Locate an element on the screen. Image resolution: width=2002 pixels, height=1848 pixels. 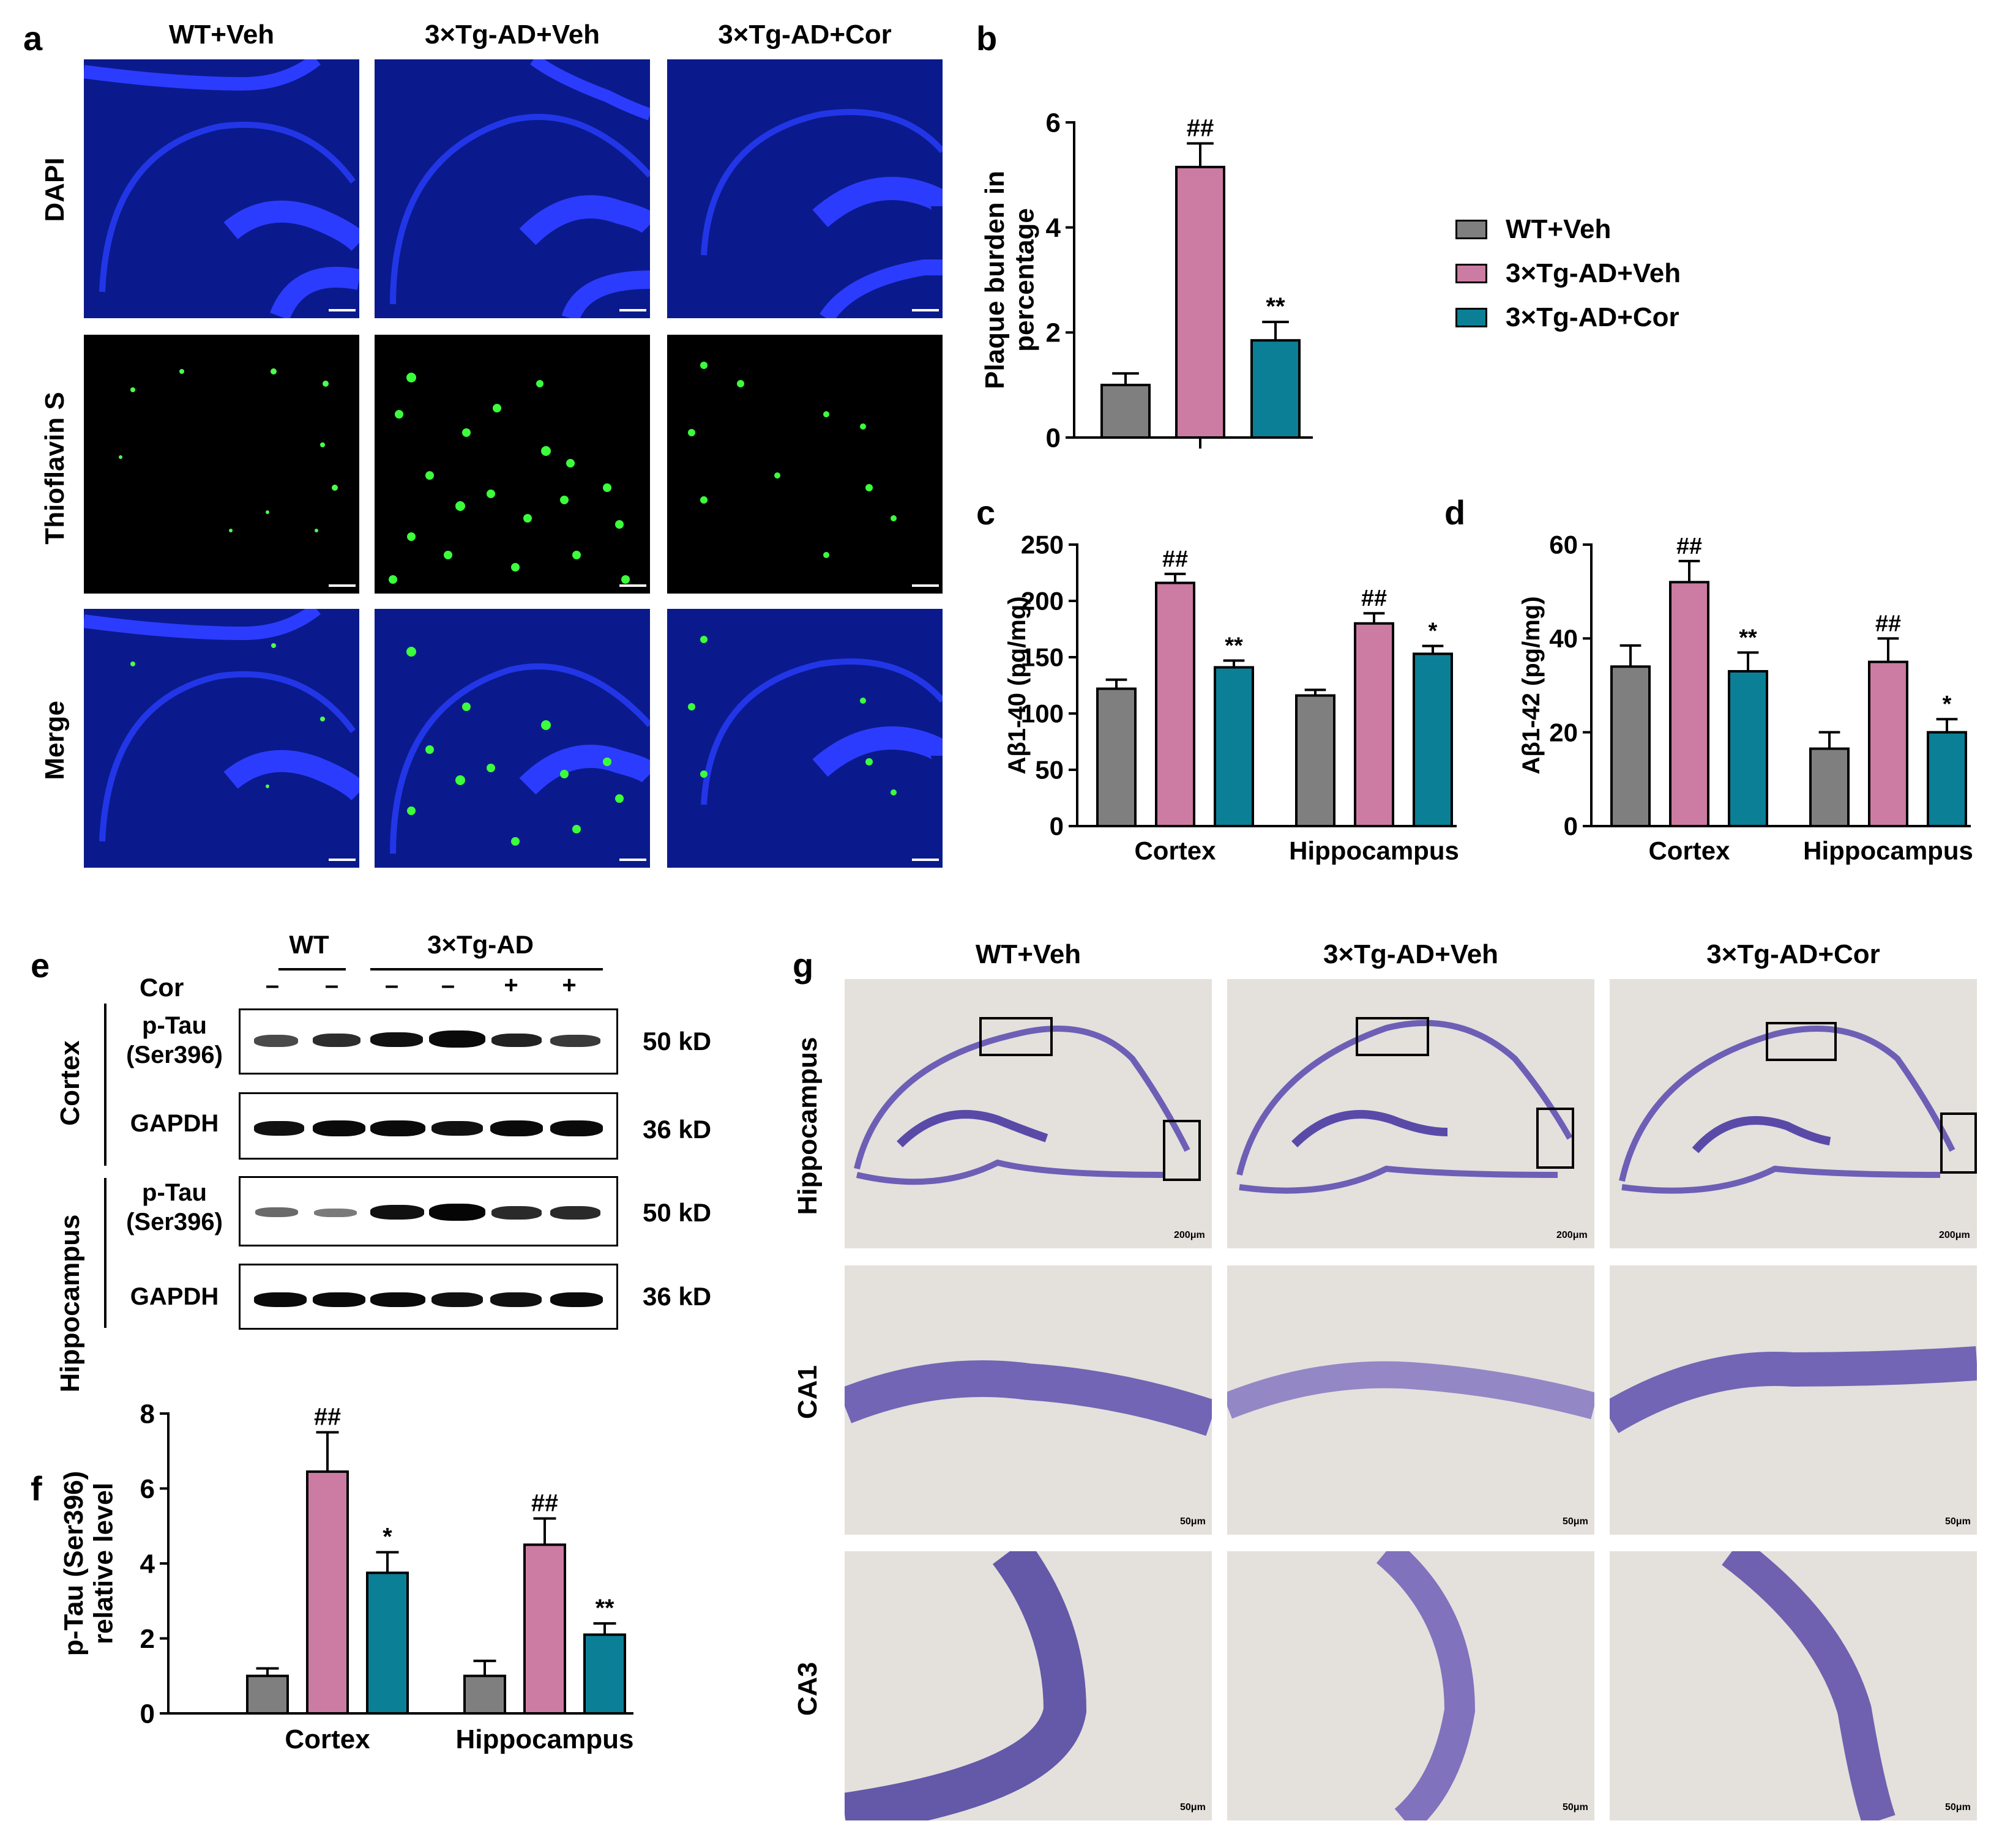
nissl-ca1-tg-veh: 50μm is located at coordinates (1410, 1400).